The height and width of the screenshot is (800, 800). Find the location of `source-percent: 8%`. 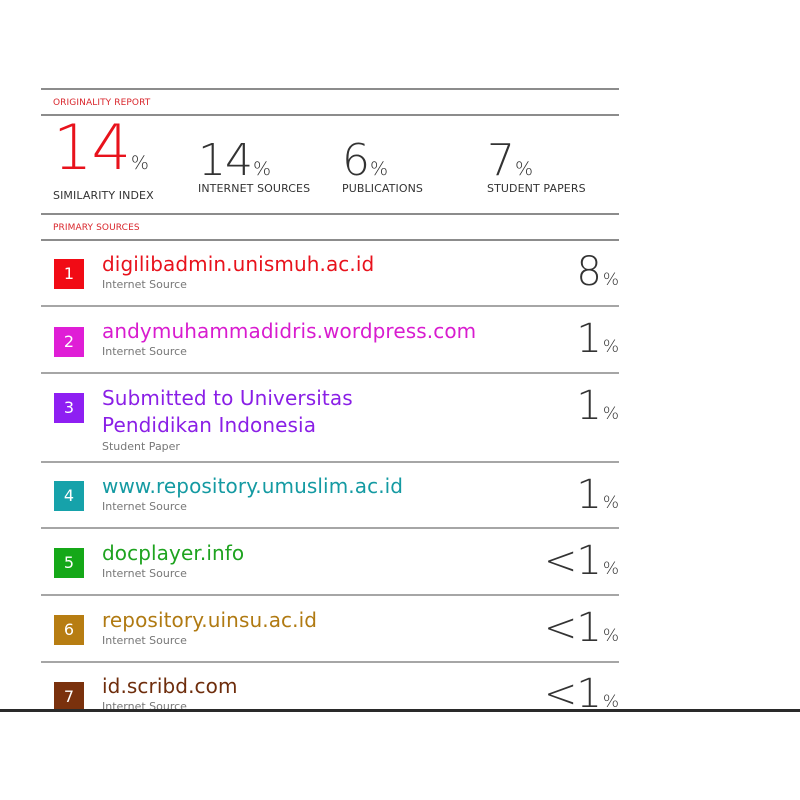

source-percent: 8% is located at coordinates (597, 272).